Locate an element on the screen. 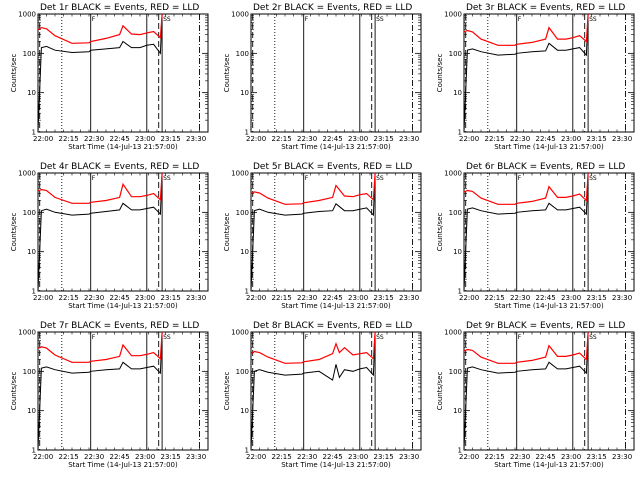 The height and width of the screenshot is (480, 640). panel-title: Det 7r BLACK = Events, RED = LLD is located at coordinates (119, 326).